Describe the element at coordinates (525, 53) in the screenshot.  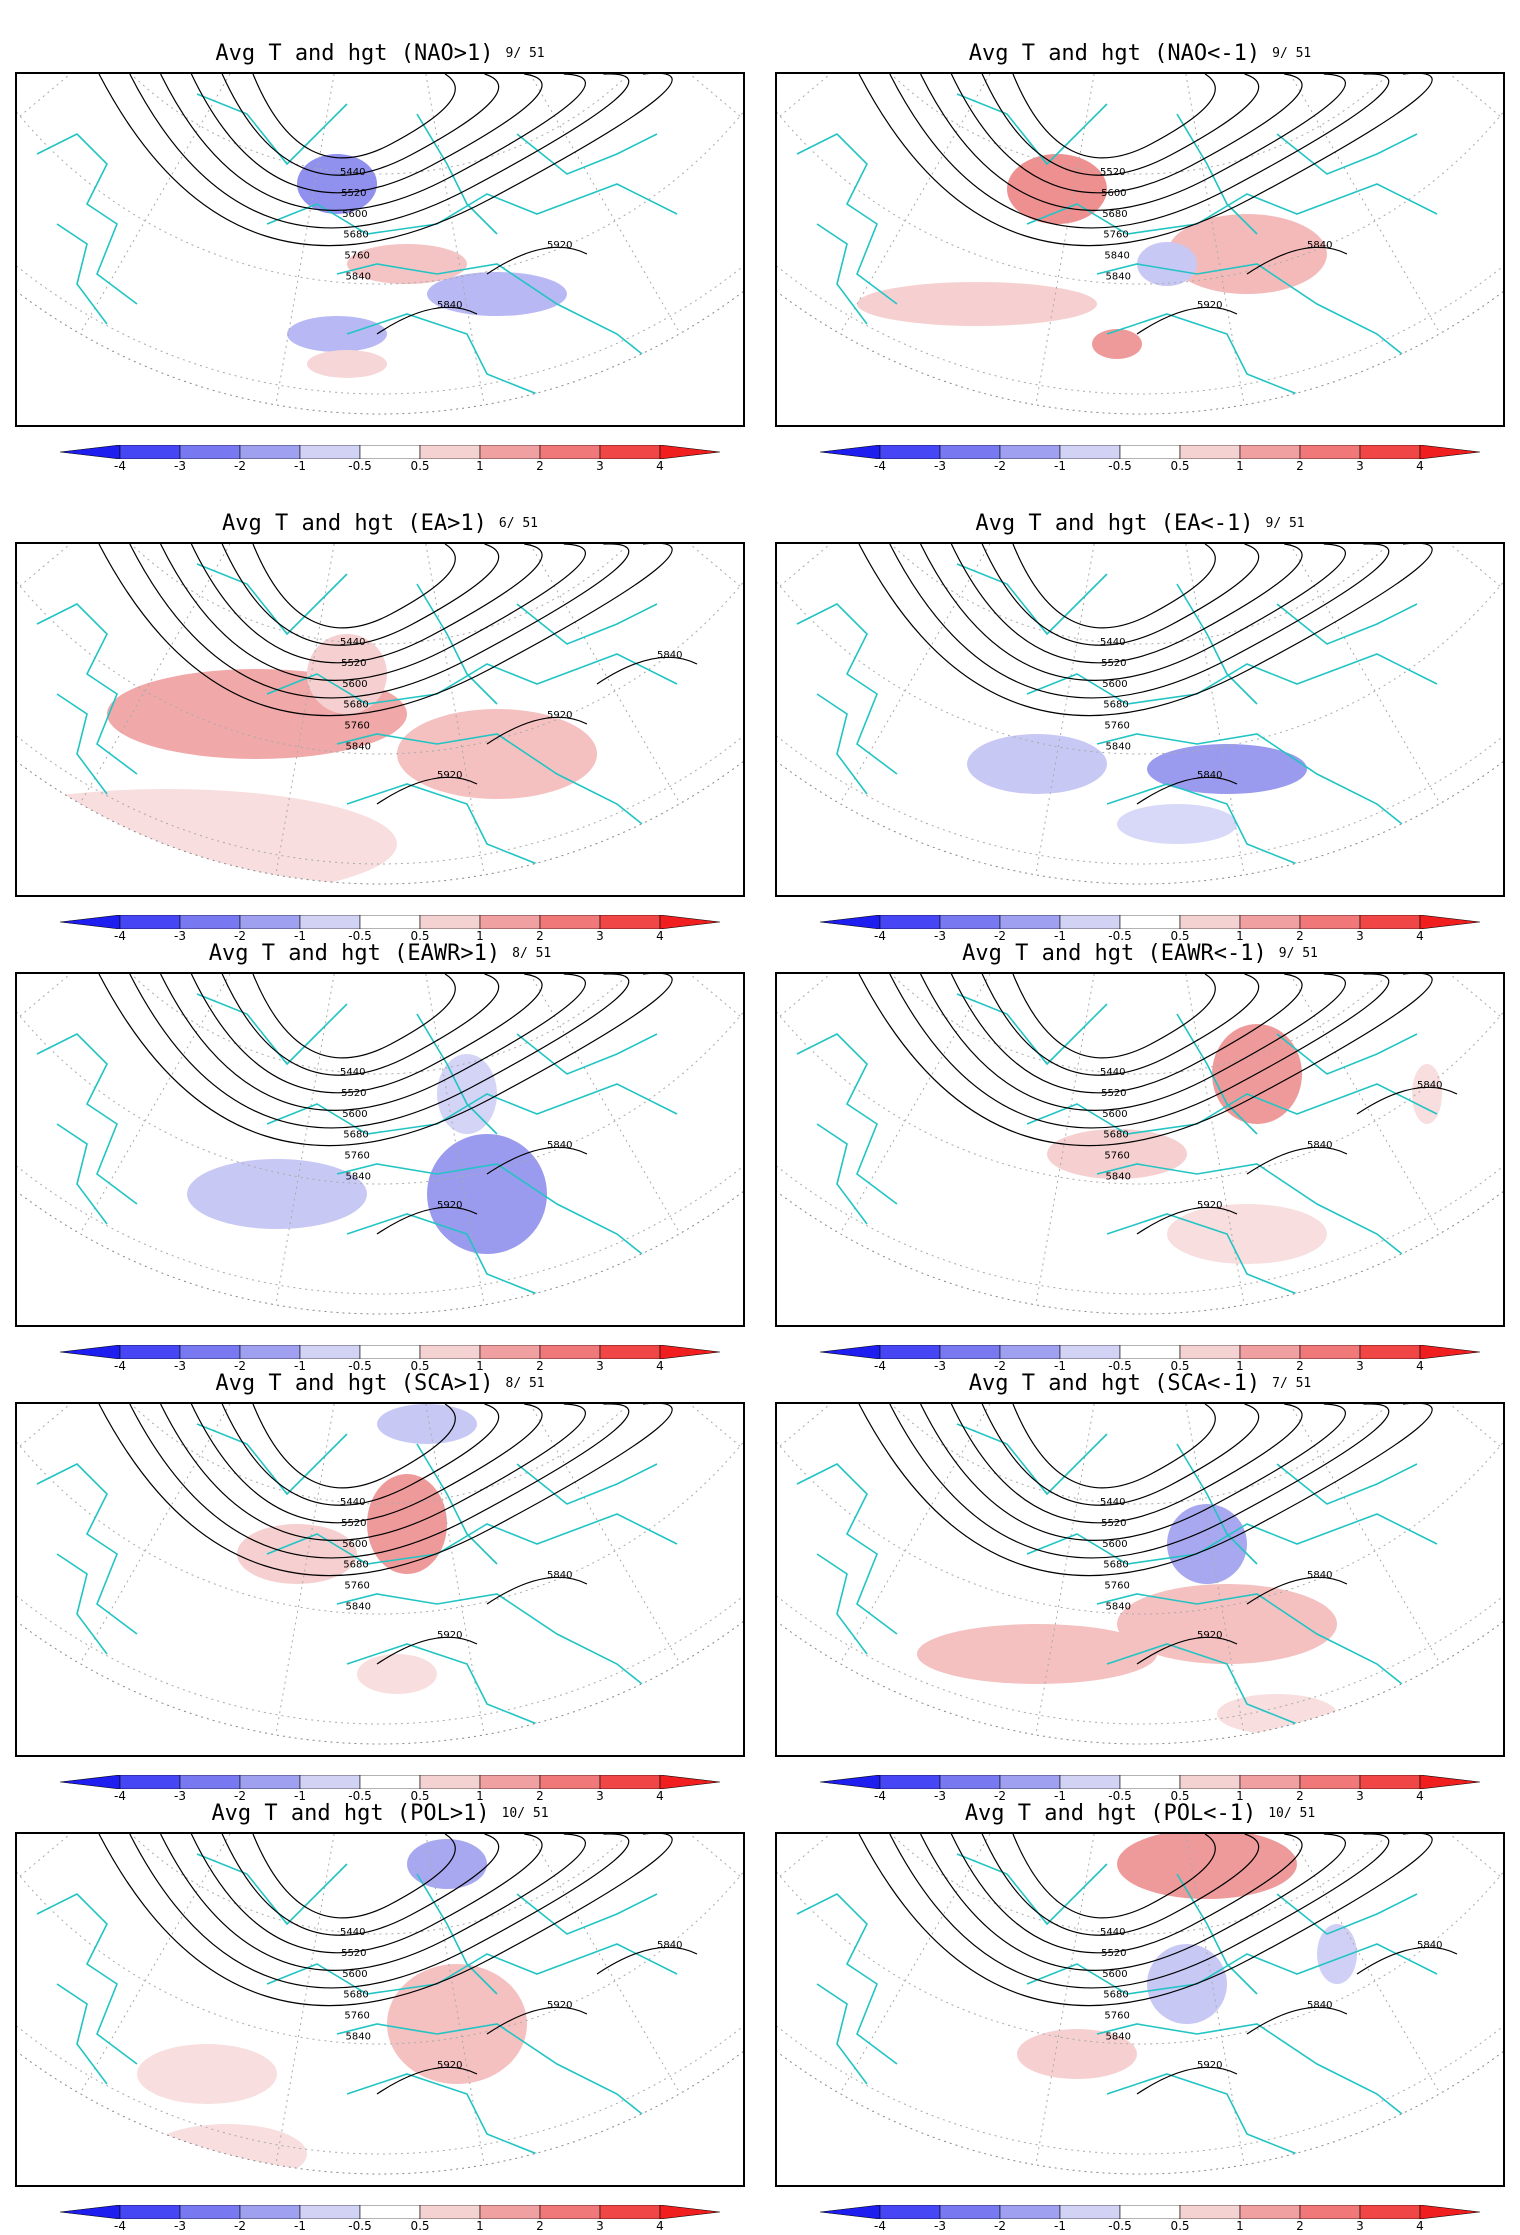
I see `panel-case-count: 9/ 51` at that location.